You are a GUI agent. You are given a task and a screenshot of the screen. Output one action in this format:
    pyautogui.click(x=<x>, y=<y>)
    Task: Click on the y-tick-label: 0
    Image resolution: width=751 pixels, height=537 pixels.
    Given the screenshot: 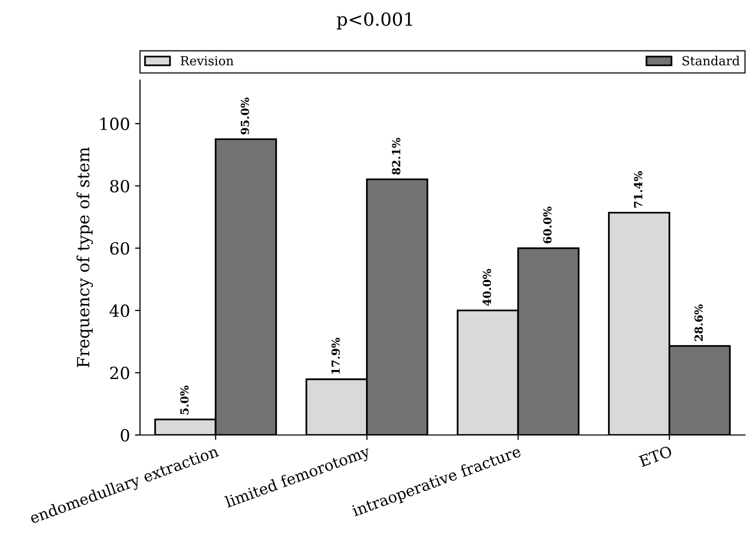 What is the action you would take?
    pyautogui.click(x=125, y=435)
    